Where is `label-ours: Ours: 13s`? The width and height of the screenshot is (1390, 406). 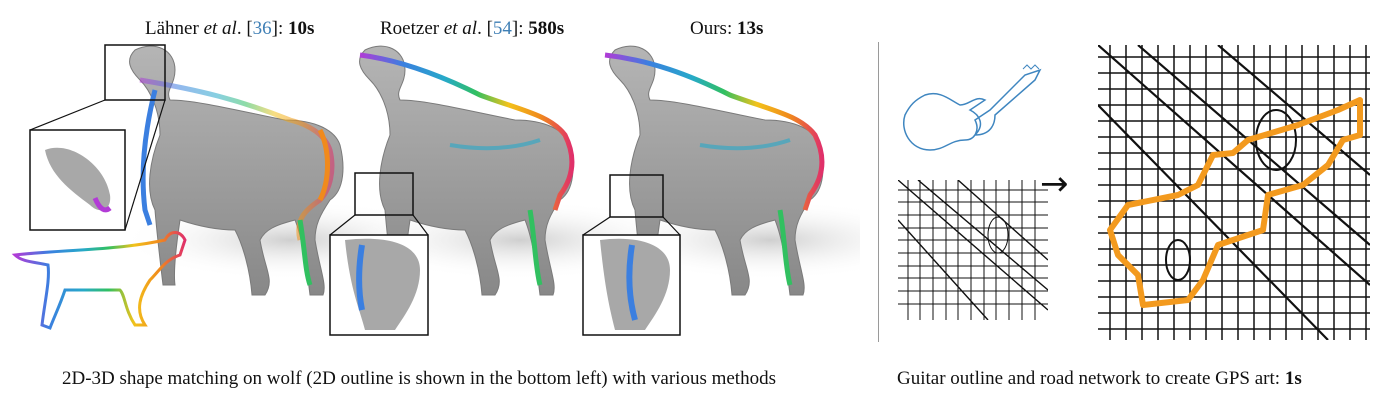 label-ours: Ours: 13s is located at coordinates (727, 28).